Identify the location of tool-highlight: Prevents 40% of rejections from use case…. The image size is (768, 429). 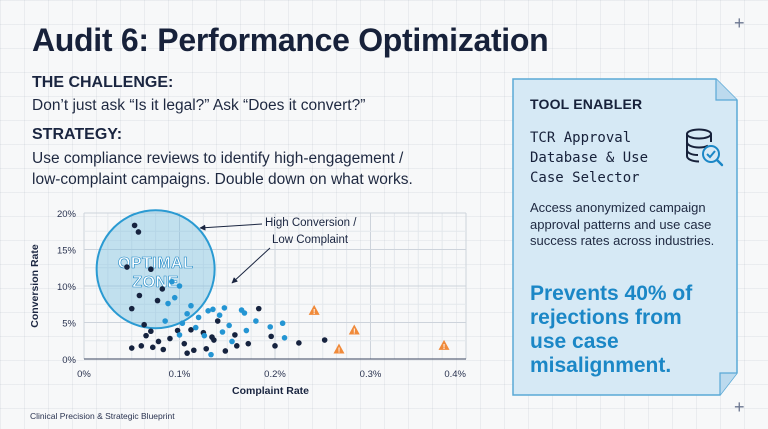
(630, 330).